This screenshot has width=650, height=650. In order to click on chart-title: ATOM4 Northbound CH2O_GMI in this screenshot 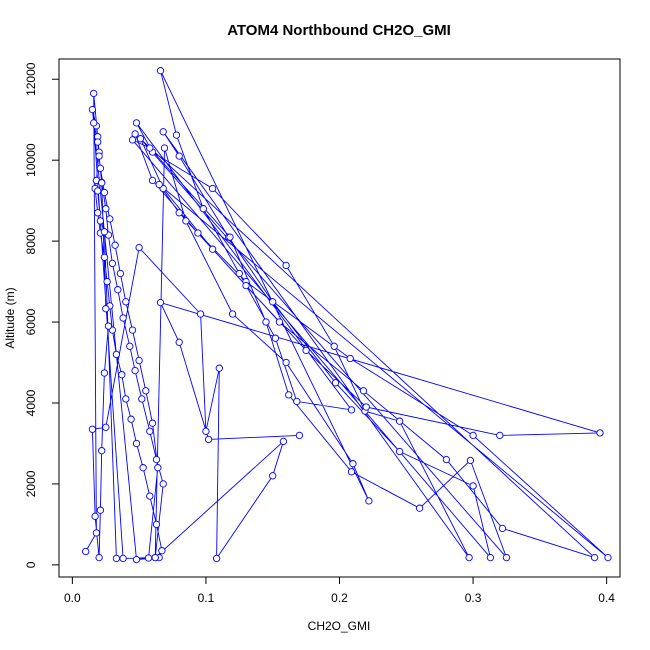, I will do `click(339, 30)`.